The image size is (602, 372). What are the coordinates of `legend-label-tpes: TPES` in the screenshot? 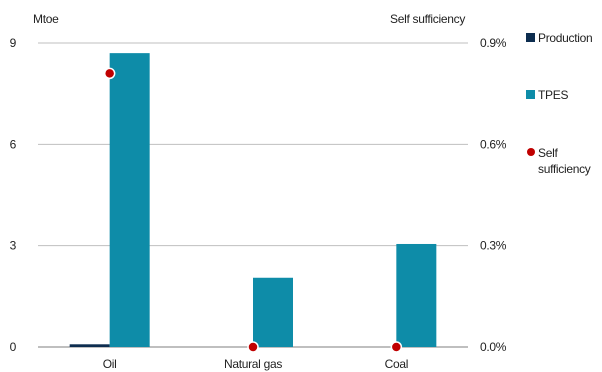 It's located at (553, 95).